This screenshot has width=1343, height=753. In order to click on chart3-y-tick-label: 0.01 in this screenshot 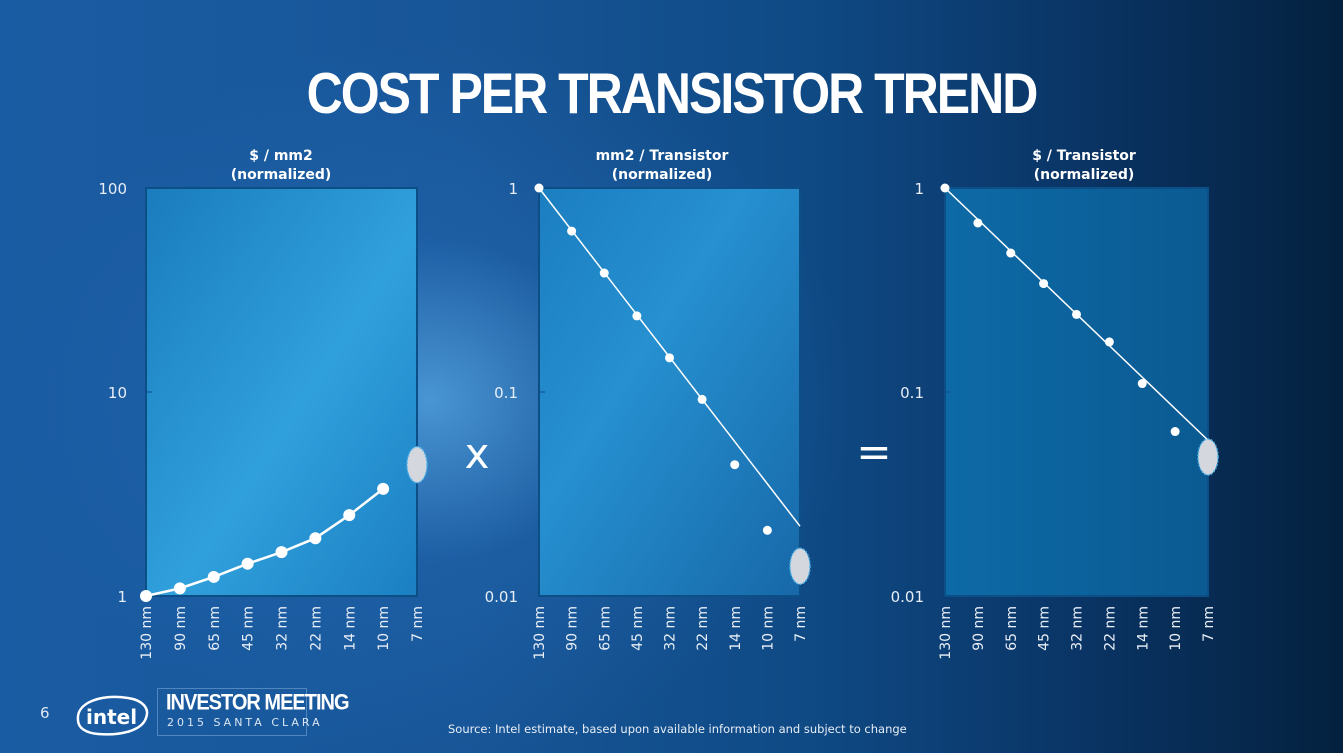, I will do `click(907, 597)`.